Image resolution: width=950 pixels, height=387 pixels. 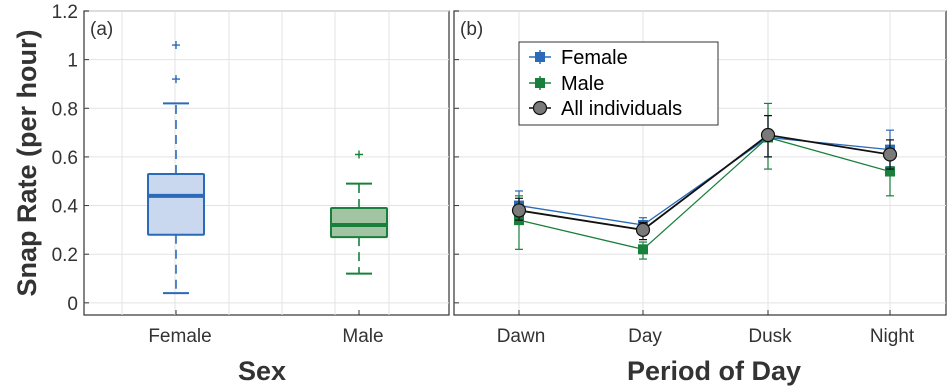 What do you see at coordinates (594, 58) in the screenshot?
I see `legend-label-female: Female` at bounding box center [594, 58].